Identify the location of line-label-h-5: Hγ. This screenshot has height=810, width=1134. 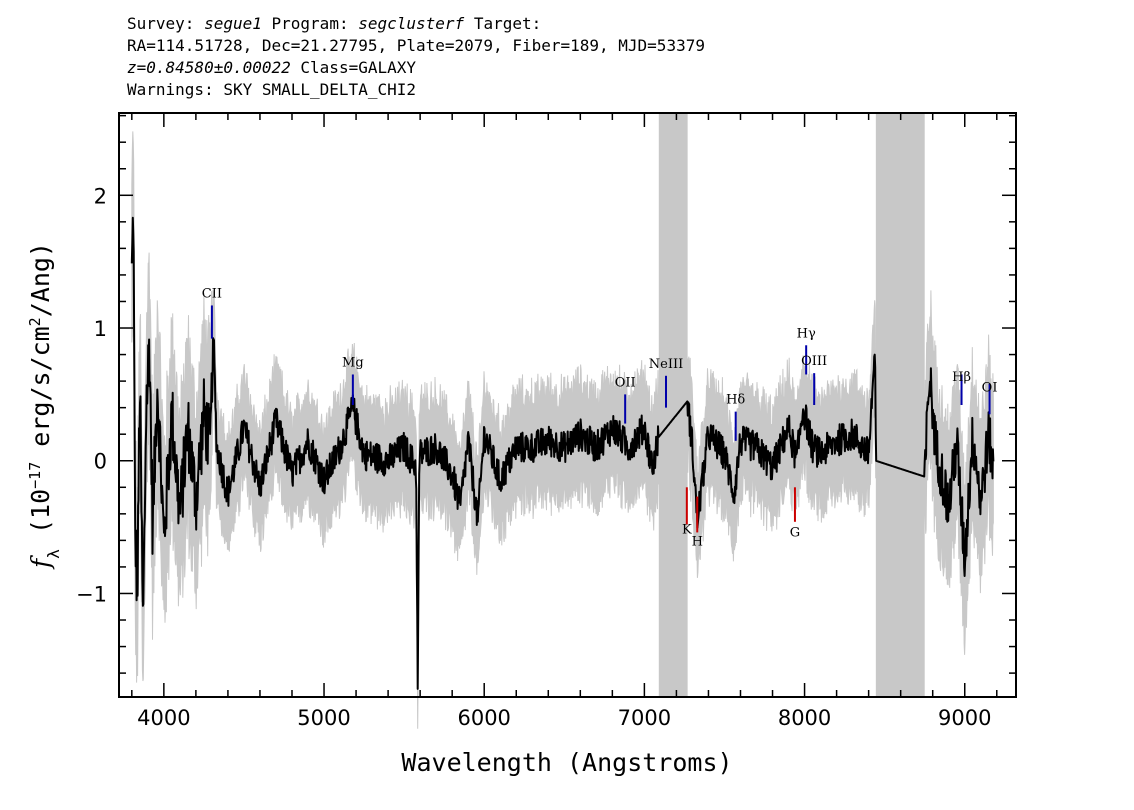
(806, 333).